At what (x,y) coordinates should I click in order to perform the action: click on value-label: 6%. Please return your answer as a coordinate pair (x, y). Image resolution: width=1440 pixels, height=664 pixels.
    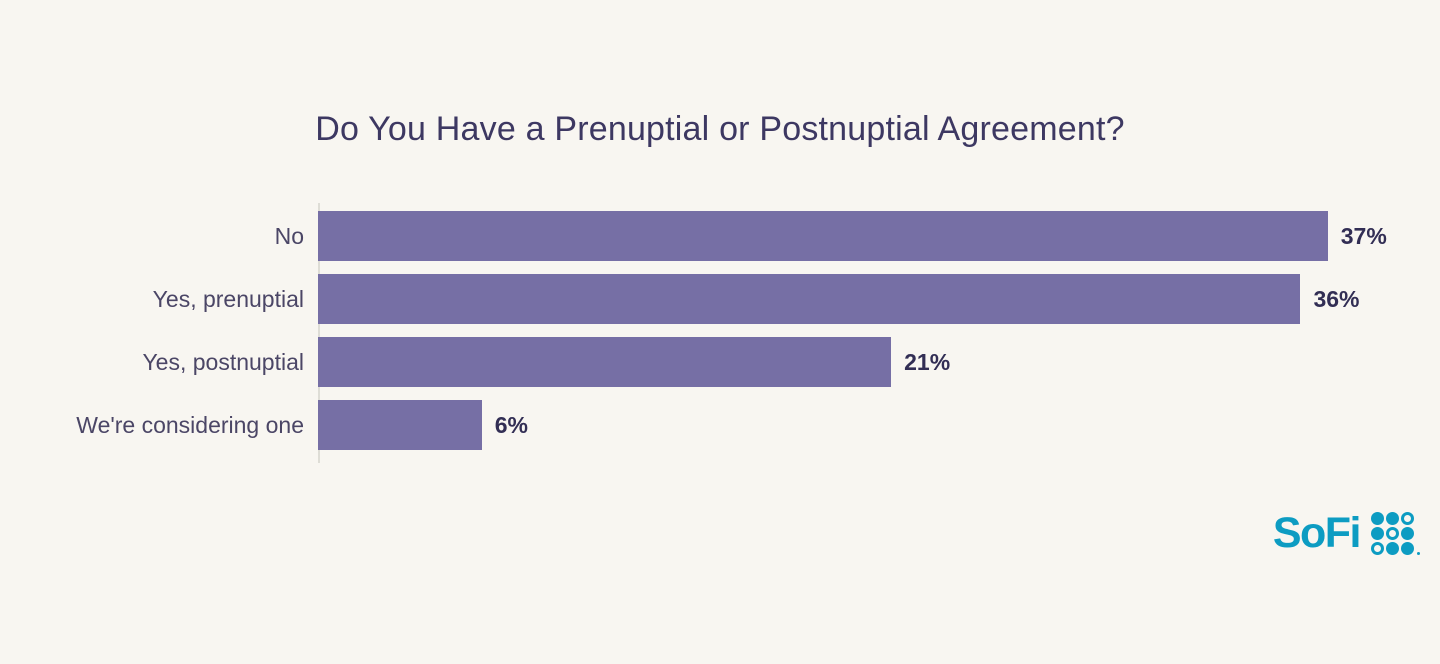
    Looking at the image, I should click on (511, 424).